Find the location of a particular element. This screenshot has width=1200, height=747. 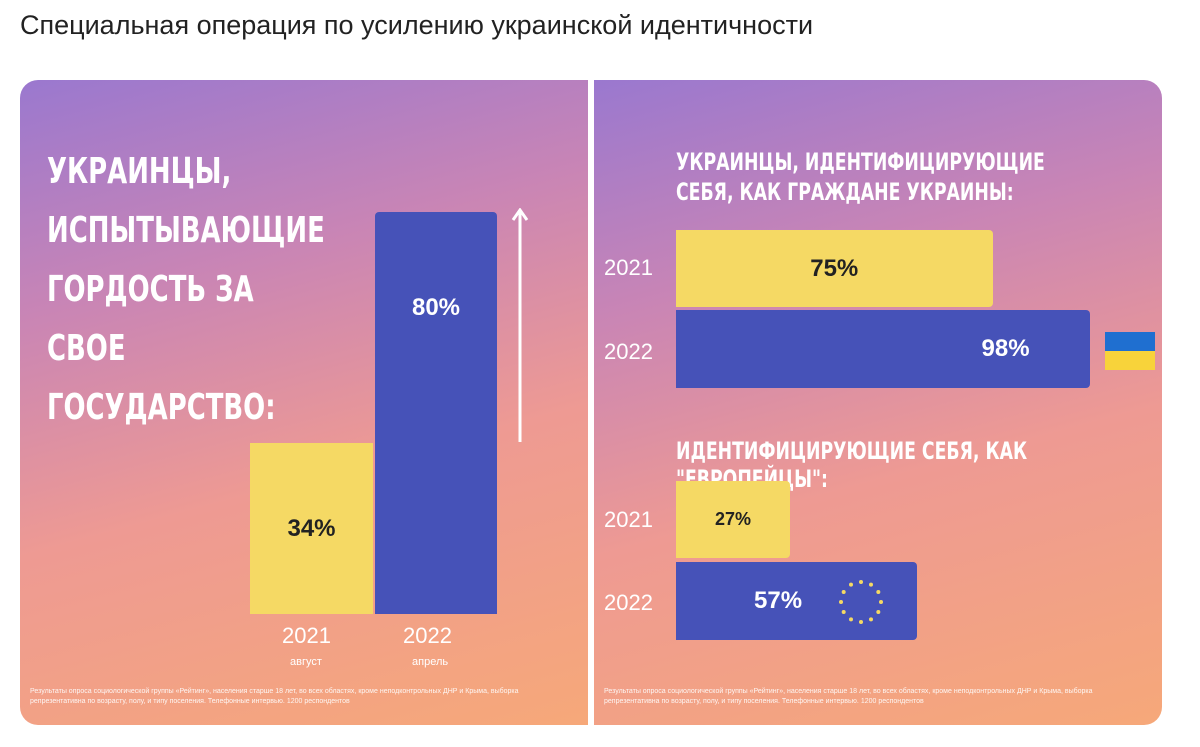

chart-title: Идентифицирующие себя, как "европейцы": is located at coordinates (852, 465).